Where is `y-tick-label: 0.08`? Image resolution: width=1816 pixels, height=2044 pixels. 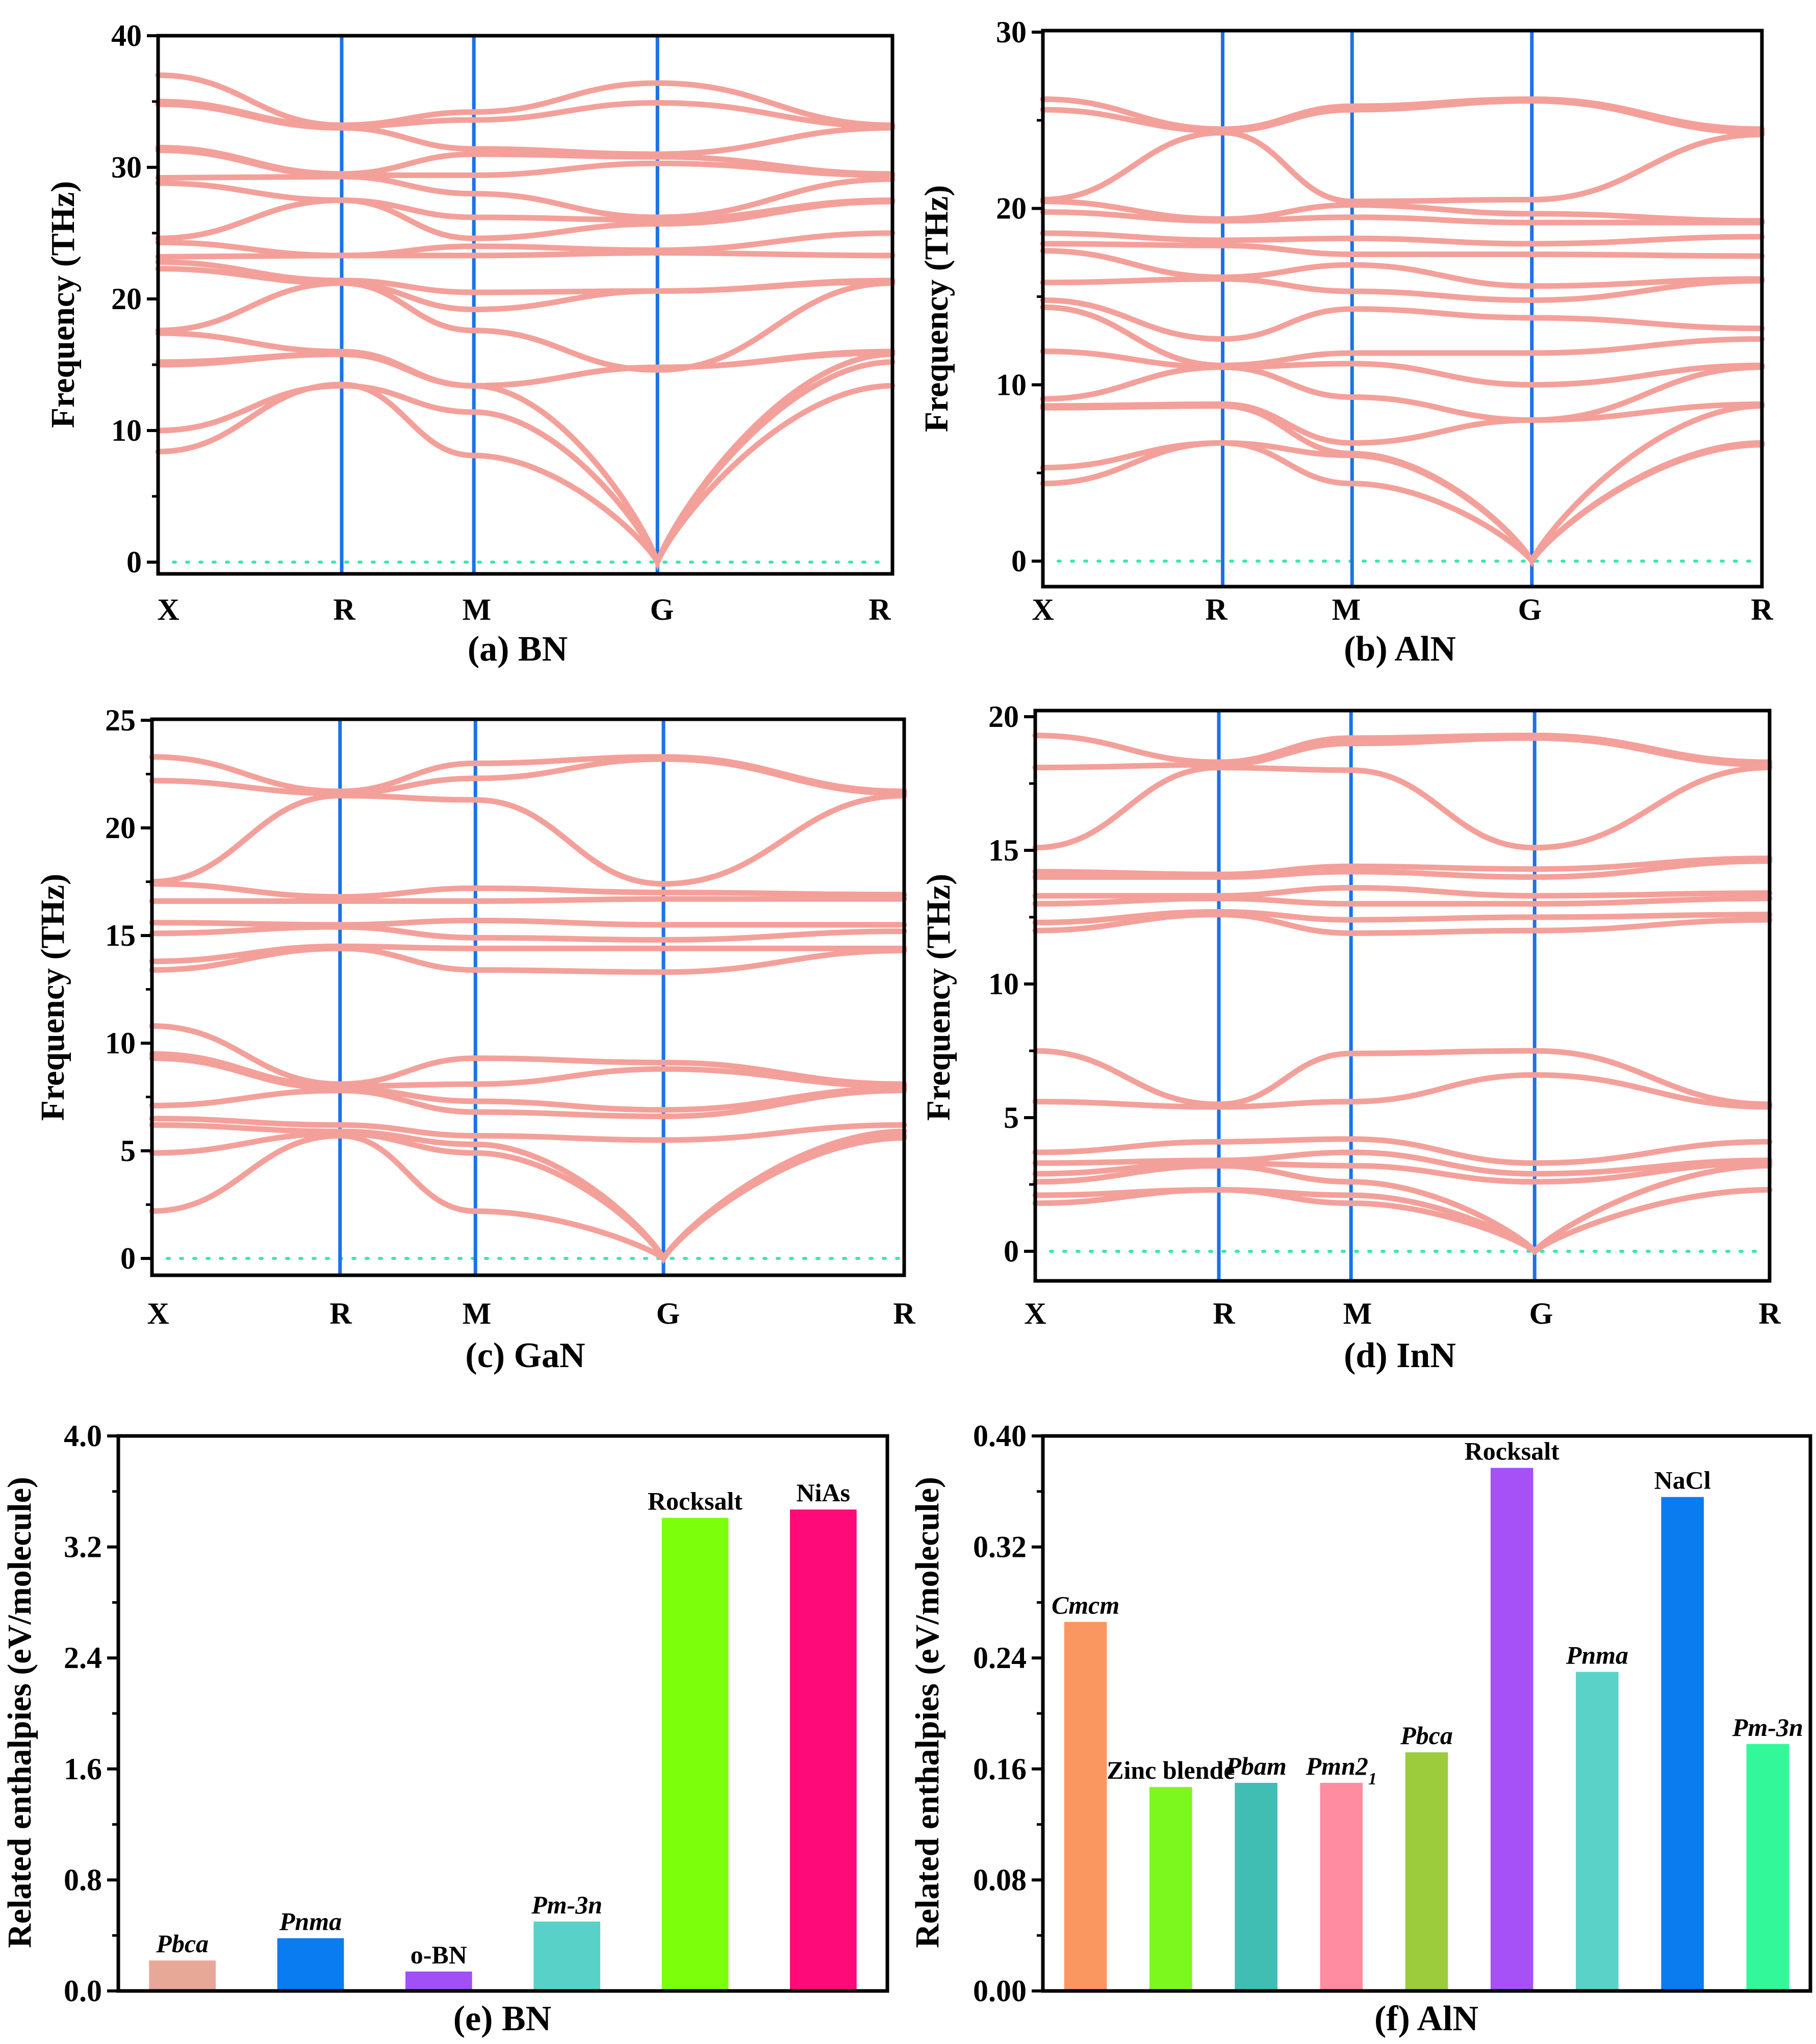
y-tick-label: 0.08 is located at coordinates (1000, 1880).